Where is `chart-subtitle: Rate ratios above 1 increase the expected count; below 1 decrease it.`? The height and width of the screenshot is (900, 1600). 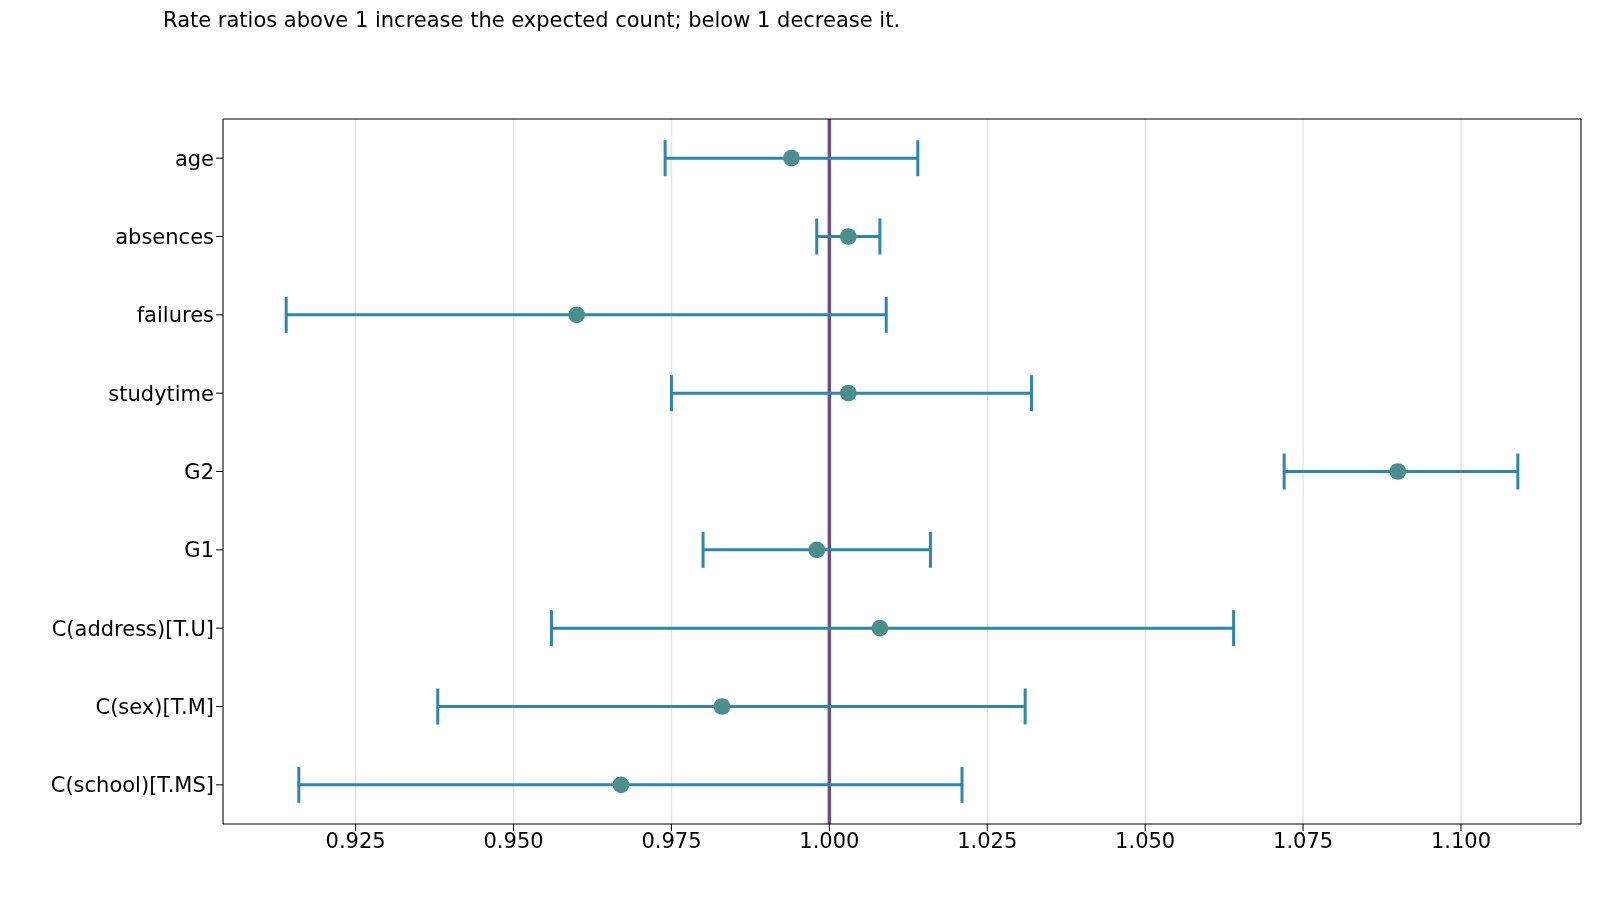
chart-subtitle: Rate ratios above 1 increase the expected count; below 1 decrease it. is located at coordinates (532, 21).